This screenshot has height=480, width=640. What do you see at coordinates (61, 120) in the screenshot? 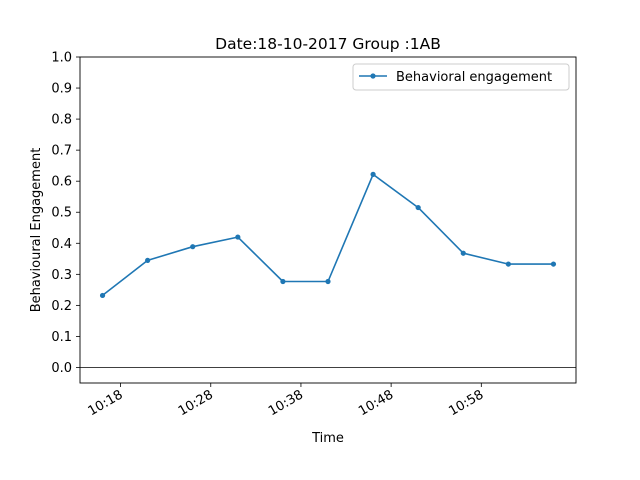
I see `y-tick-label: 0.8` at bounding box center [61, 120].